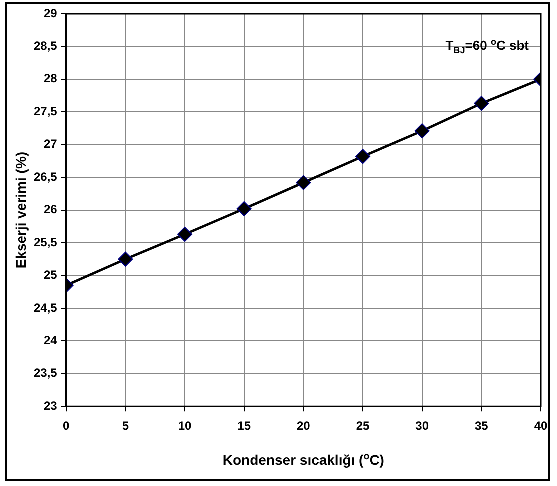 This screenshot has width=557, height=486. Describe the element at coordinates (245, 426) in the screenshot. I see `x-tick-label: 15` at that location.